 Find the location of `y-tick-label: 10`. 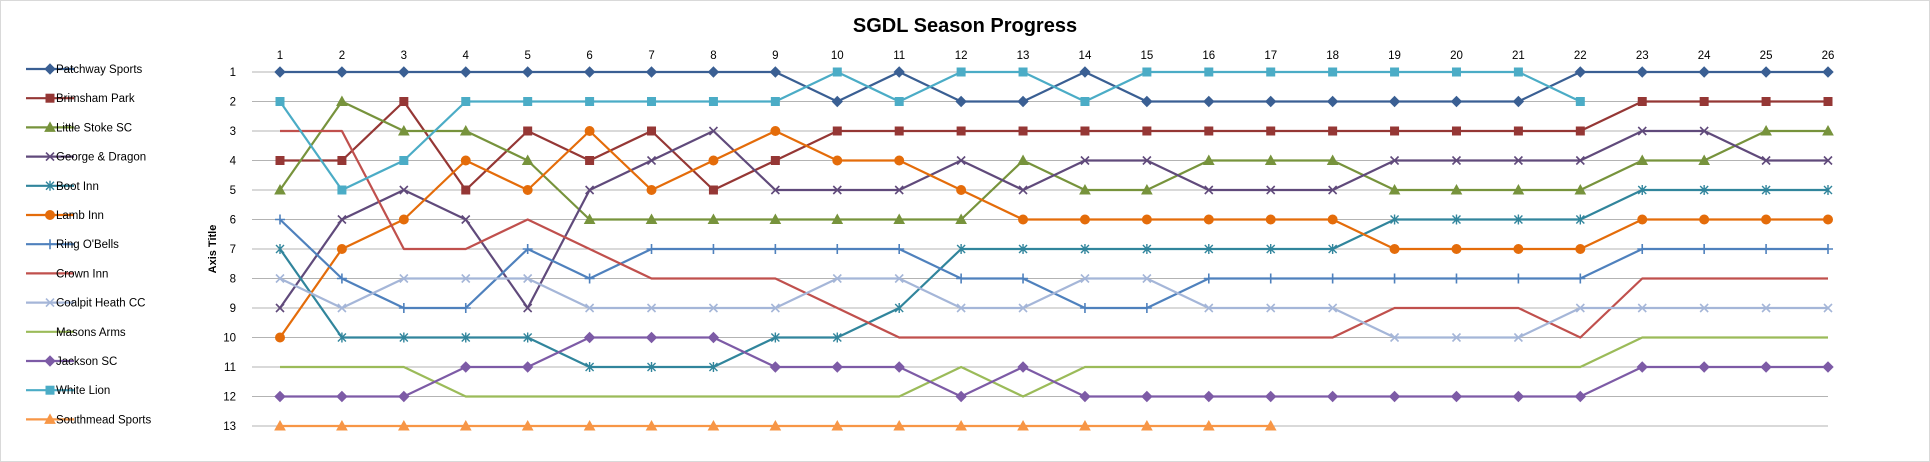

y-tick-label: 10 is located at coordinates (229, 339).